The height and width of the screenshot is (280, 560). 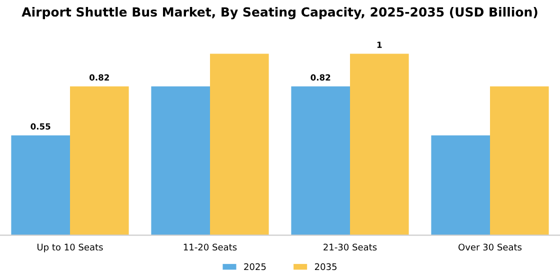 What do you see at coordinates (280, 13) in the screenshot?
I see `chart-title: Airport Shuttle Bus Market, By Seating Capacity, 2025-2035 (USD Billion)` at bounding box center [280, 13].